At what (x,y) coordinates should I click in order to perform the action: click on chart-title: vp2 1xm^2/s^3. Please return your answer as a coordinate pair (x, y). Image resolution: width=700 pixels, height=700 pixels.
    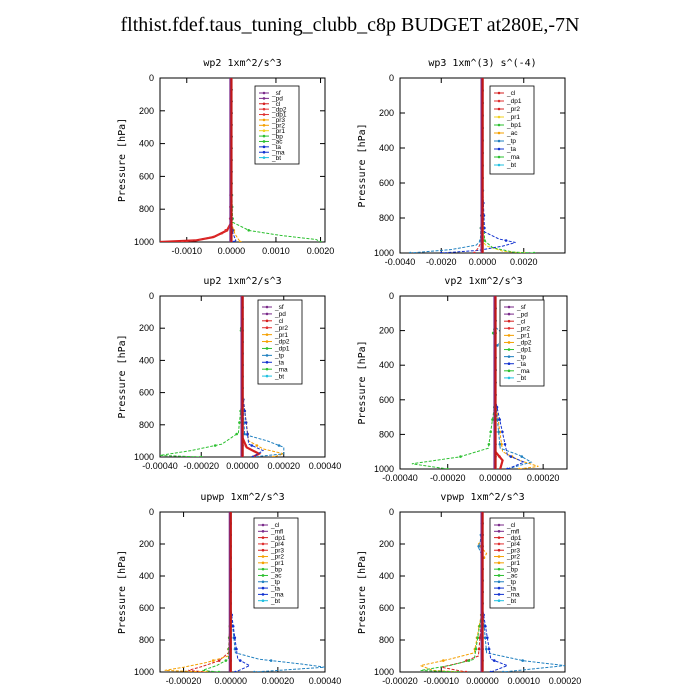
    Looking at the image, I should click on (483, 281).